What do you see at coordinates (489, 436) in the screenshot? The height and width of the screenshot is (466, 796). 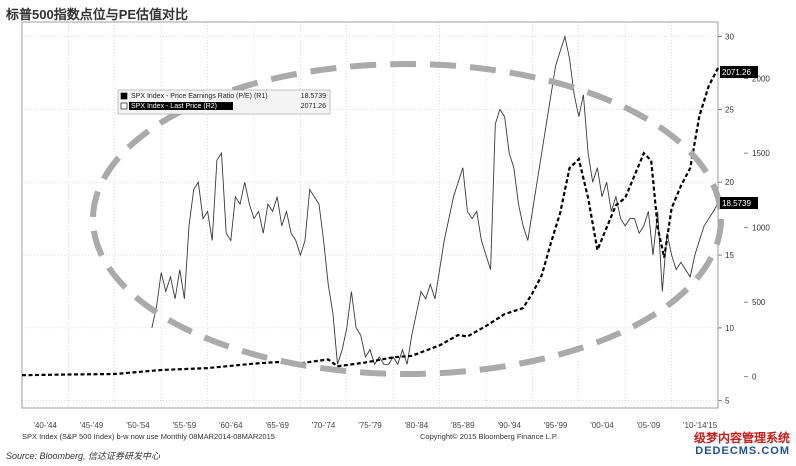 I see `footer-copyright: Copyright© 2015 Bloomberg Finance L.P.` at bounding box center [489, 436].